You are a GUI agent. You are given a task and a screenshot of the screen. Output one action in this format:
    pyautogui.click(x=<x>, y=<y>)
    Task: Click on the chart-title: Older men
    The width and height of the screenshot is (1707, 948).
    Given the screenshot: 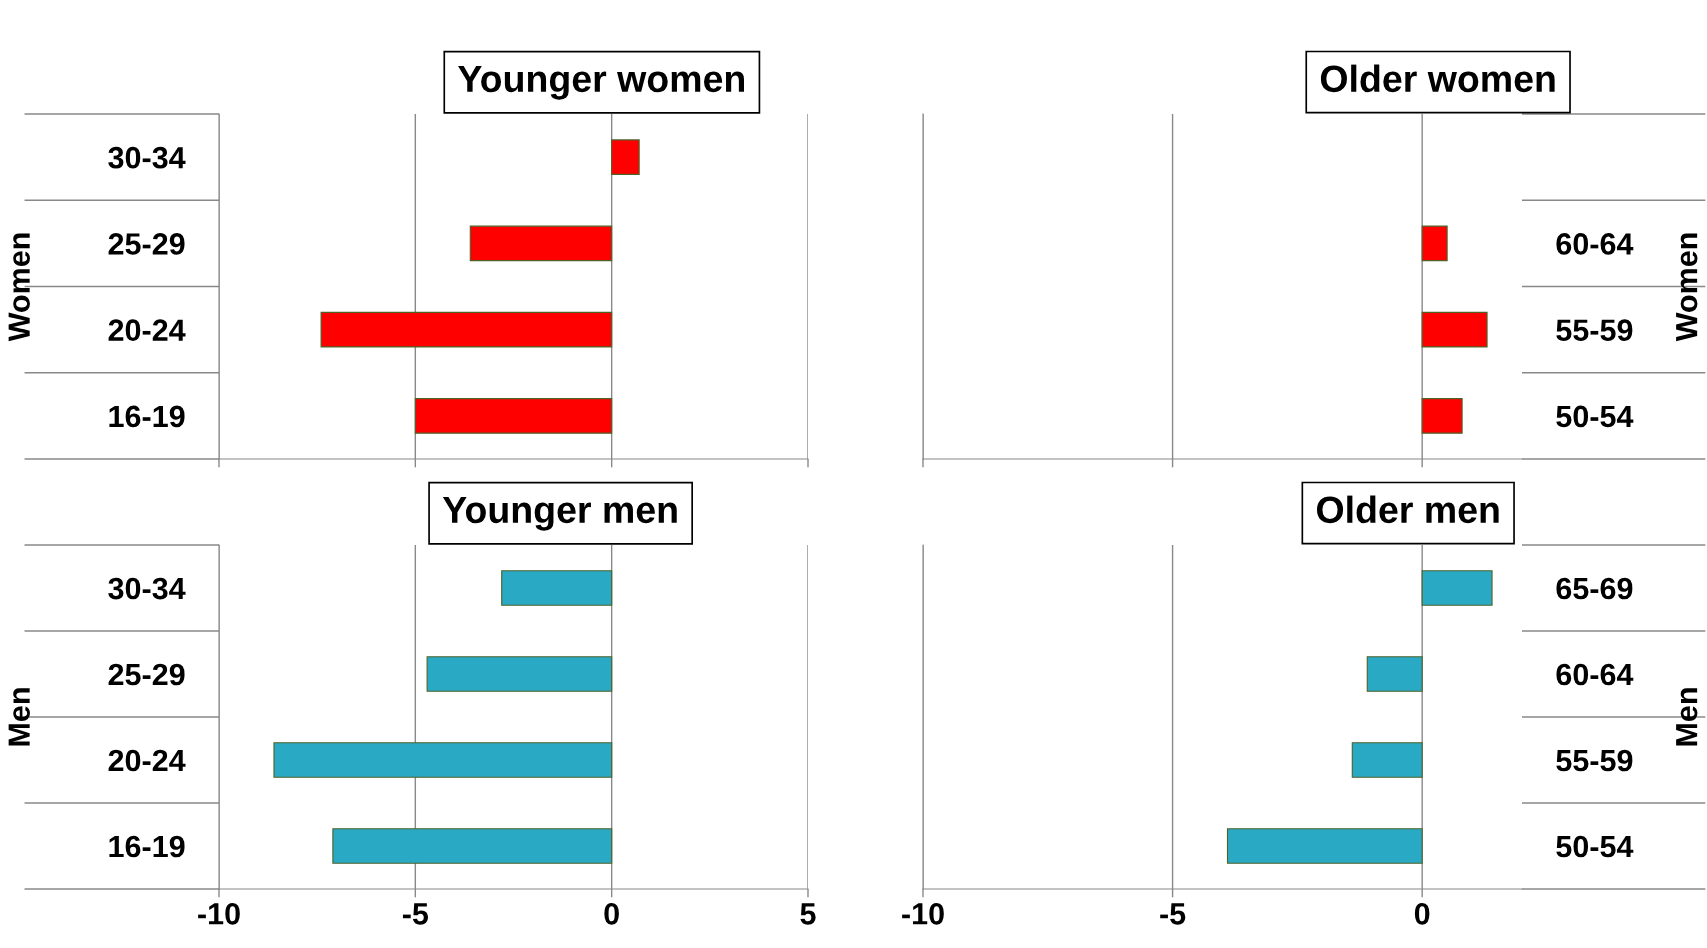 What is the action you would take?
    pyautogui.click(x=1408, y=509)
    